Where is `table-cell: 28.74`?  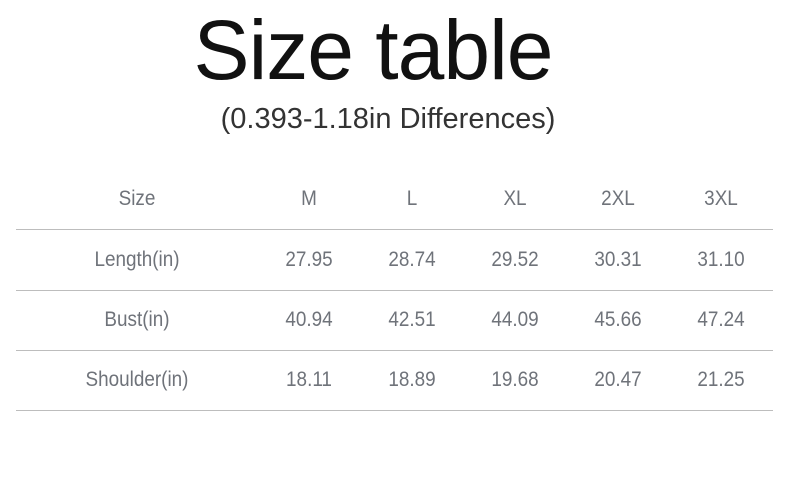 table-cell: 28.74 is located at coordinates (412, 259).